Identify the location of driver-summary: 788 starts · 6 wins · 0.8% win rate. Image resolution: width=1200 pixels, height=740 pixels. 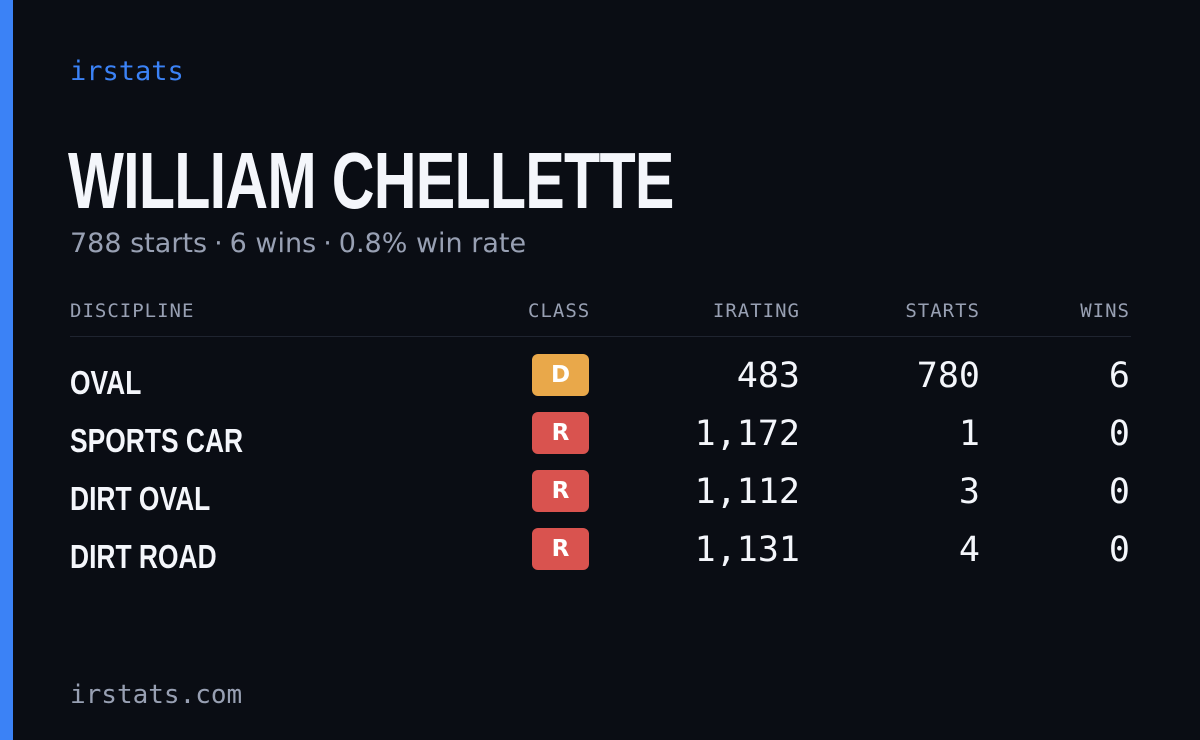
(298, 243).